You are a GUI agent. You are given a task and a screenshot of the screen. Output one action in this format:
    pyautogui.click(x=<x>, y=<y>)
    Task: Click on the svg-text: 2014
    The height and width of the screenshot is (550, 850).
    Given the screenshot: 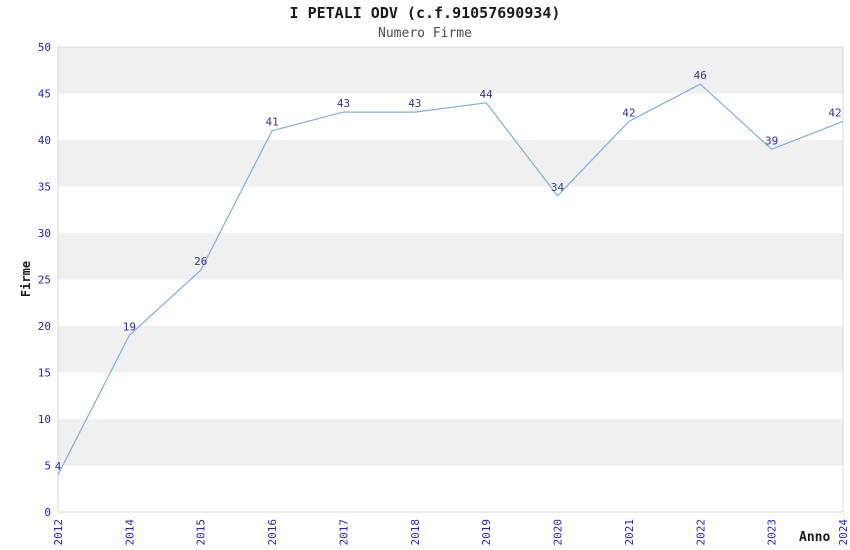 What is the action you would take?
    pyautogui.click(x=129, y=532)
    